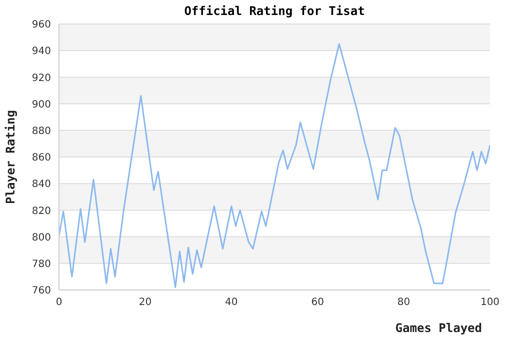 The image size is (510, 340). What do you see at coordinates (41, 238) in the screenshot?
I see `y-tick-label: 800` at bounding box center [41, 238].